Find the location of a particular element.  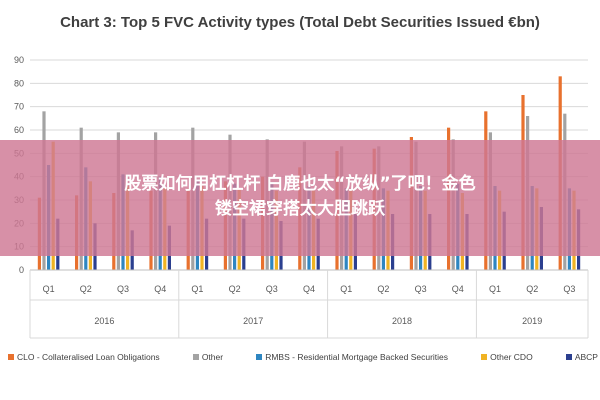

y-tick-label: 90 is located at coordinates (19, 60).